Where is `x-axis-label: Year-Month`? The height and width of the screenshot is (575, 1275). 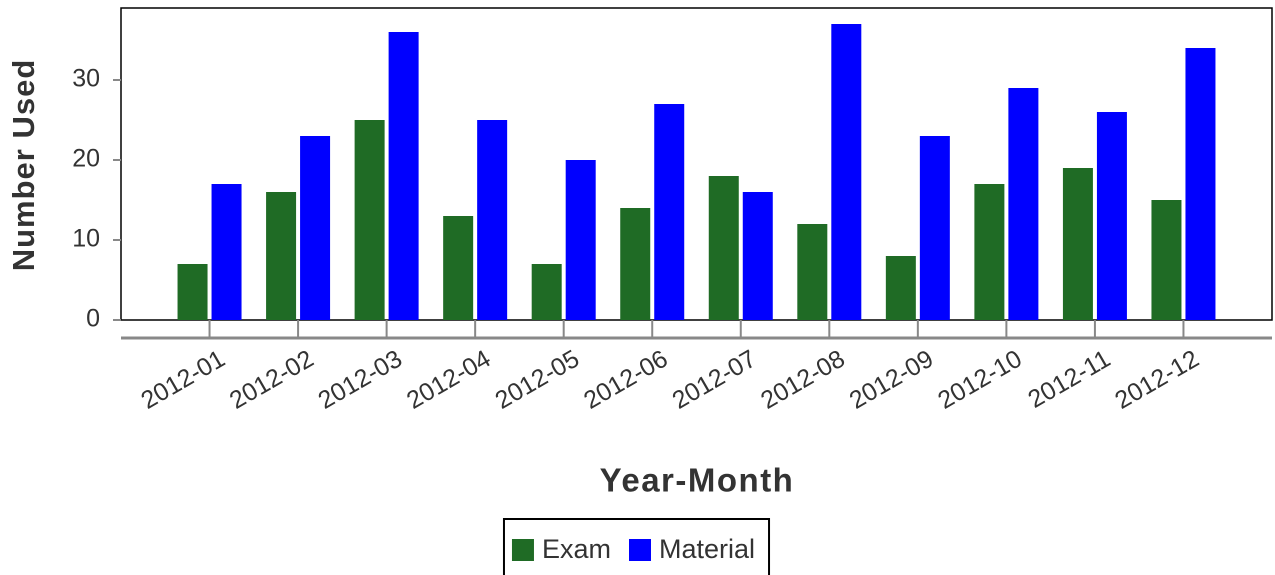
x-axis-label: Year-Month is located at coordinates (697, 480).